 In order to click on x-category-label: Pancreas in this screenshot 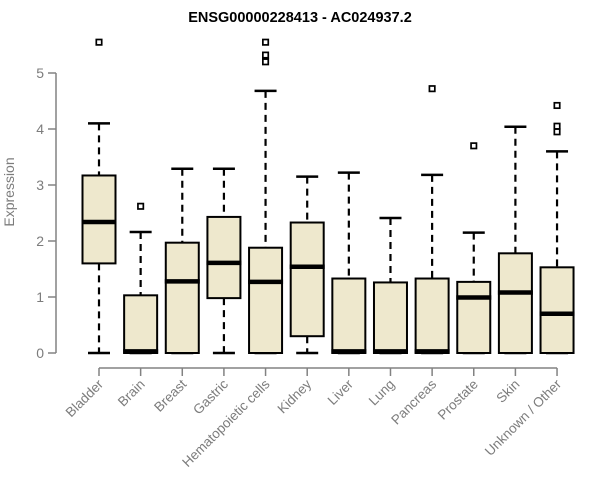, I will do `click(413, 401)`.